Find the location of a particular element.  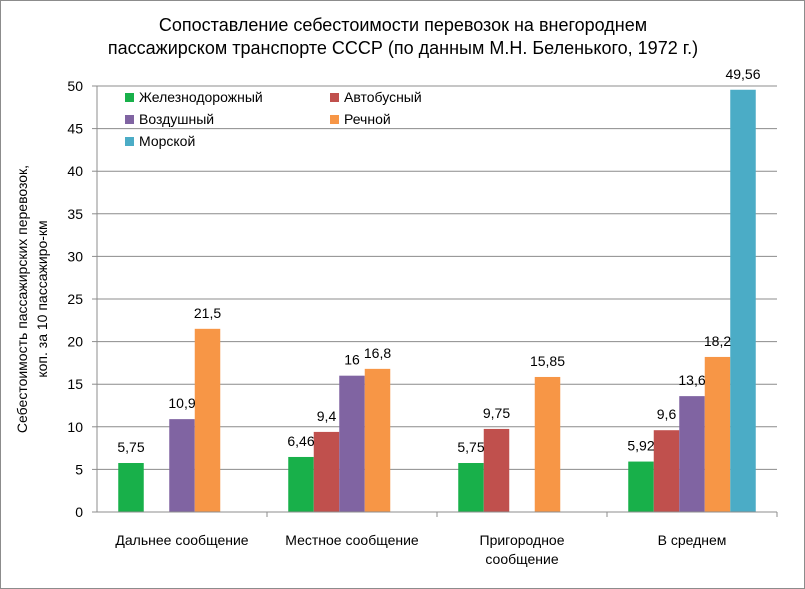

data-label: 16,8 is located at coordinates (377, 353).